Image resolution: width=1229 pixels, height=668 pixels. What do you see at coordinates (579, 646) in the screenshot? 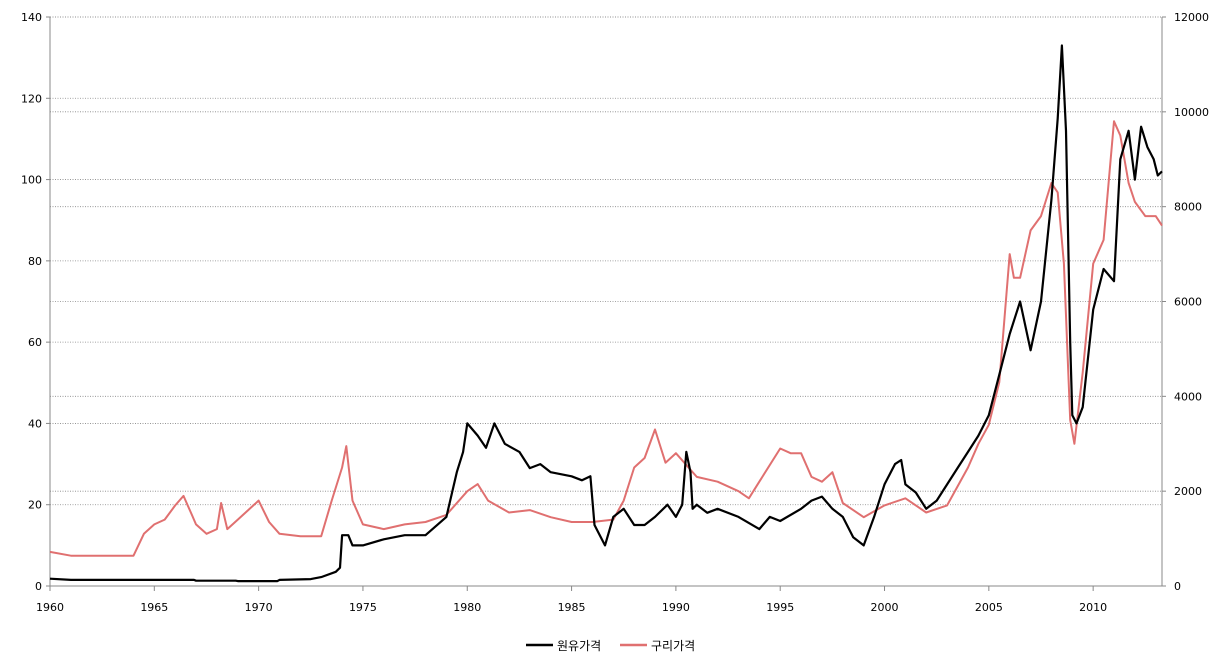
I see `legend-label-crude-oil: 원유가격` at bounding box center [579, 646].